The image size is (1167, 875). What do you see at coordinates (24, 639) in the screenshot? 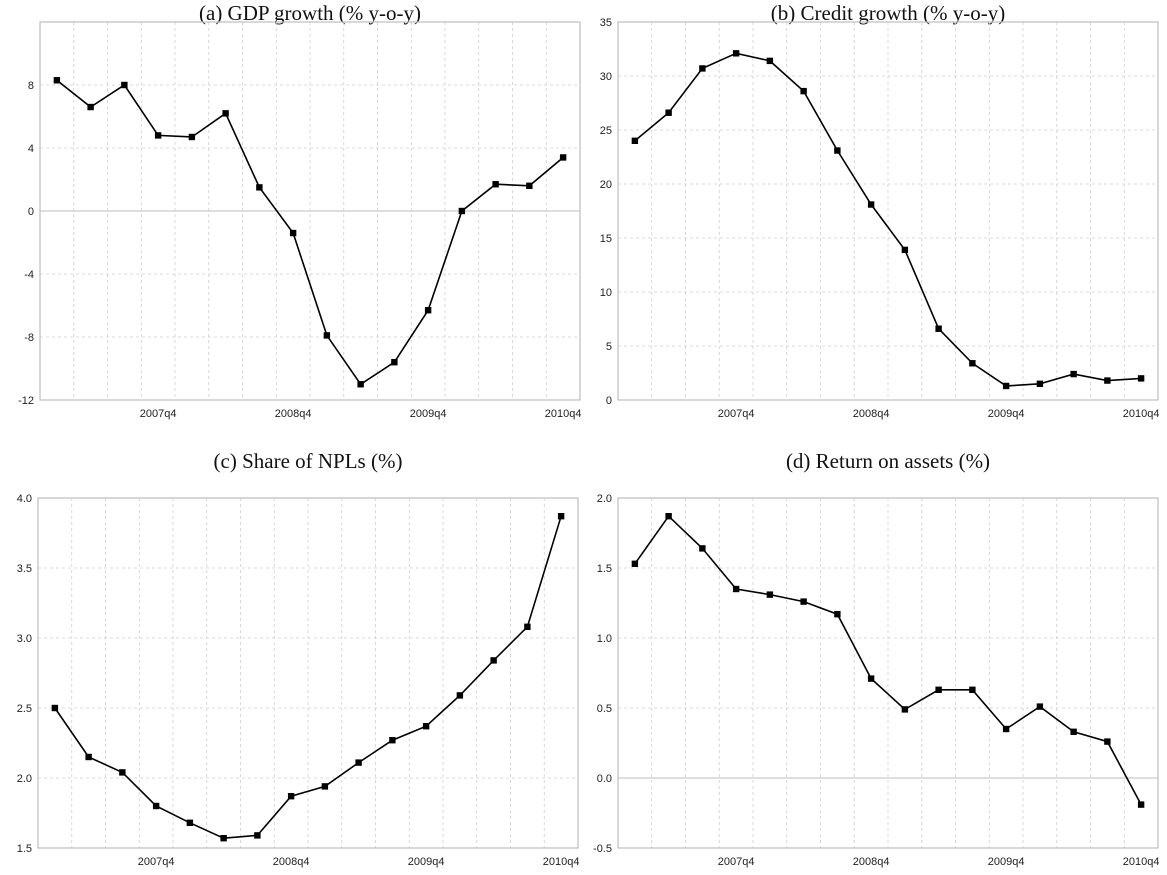
I see `y-tick-label: 3.0` at bounding box center [24, 639].